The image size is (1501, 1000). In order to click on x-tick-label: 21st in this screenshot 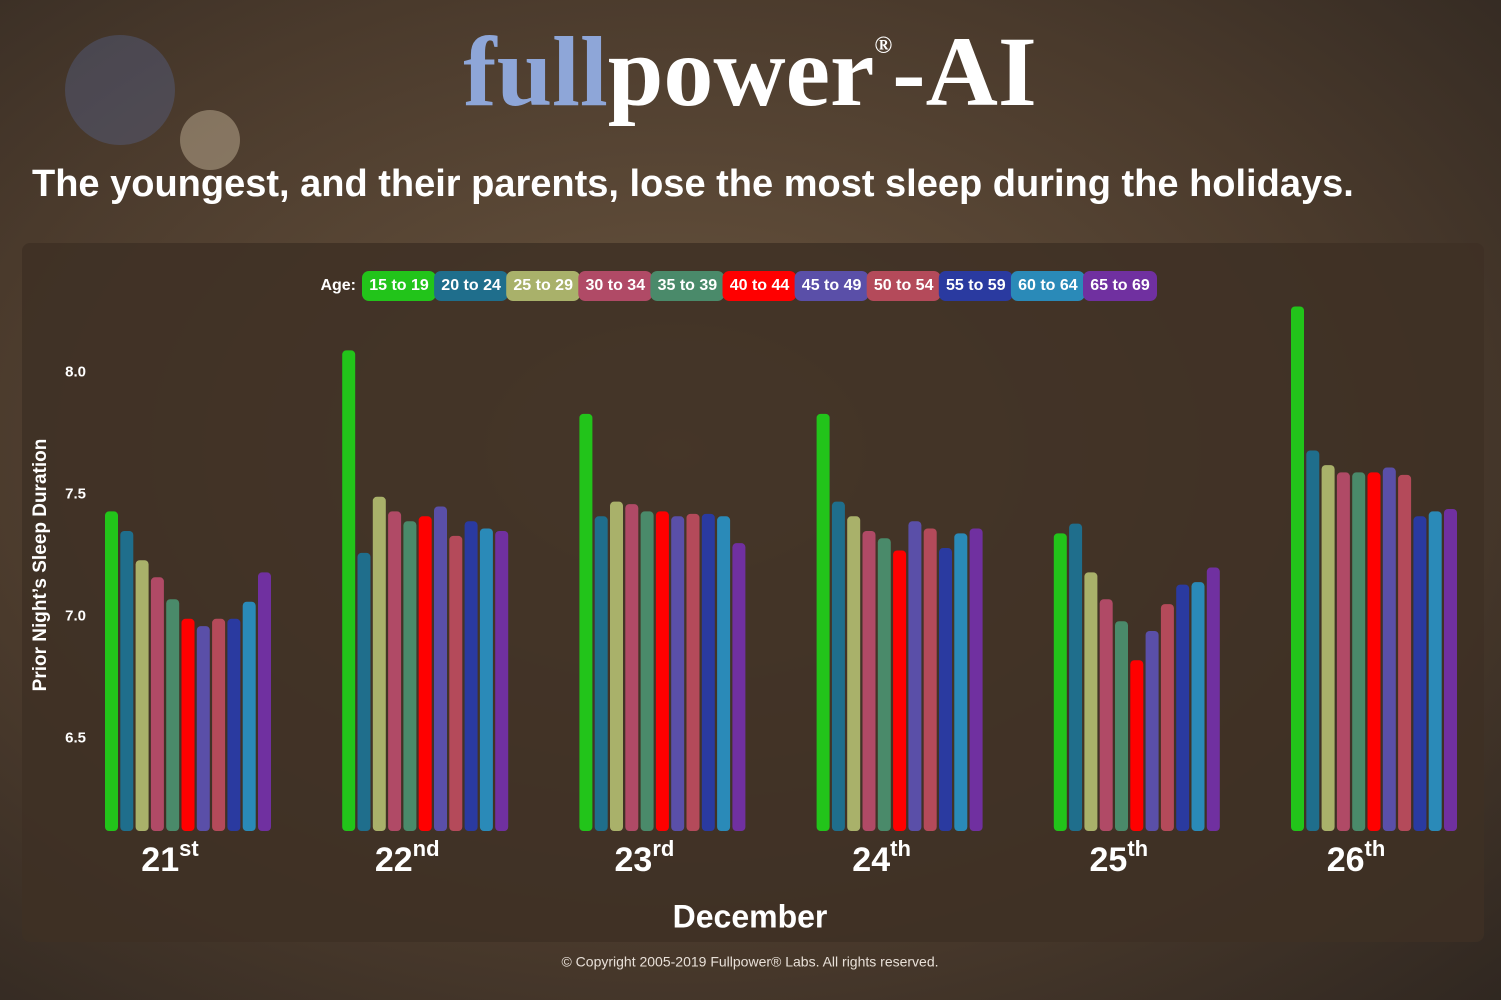, I will do `click(170, 857)`.